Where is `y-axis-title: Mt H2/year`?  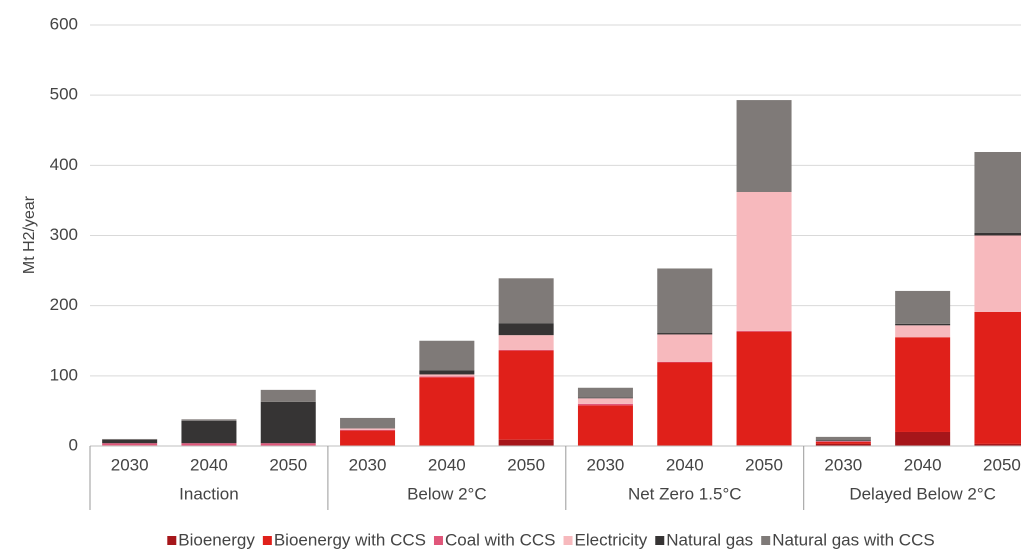
y-axis-title: Mt H2/year is located at coordinates (29, 234).